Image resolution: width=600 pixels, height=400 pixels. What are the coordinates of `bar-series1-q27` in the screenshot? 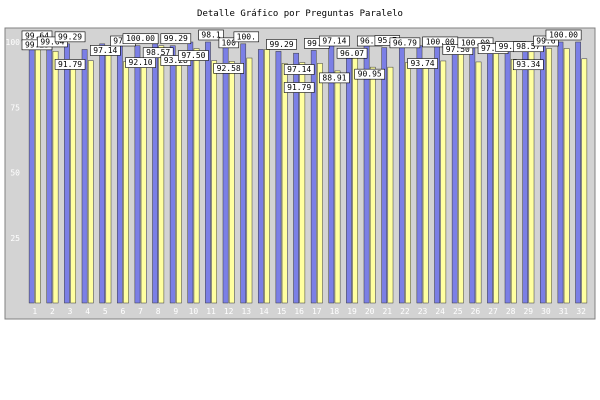 It's located at (490, 174).